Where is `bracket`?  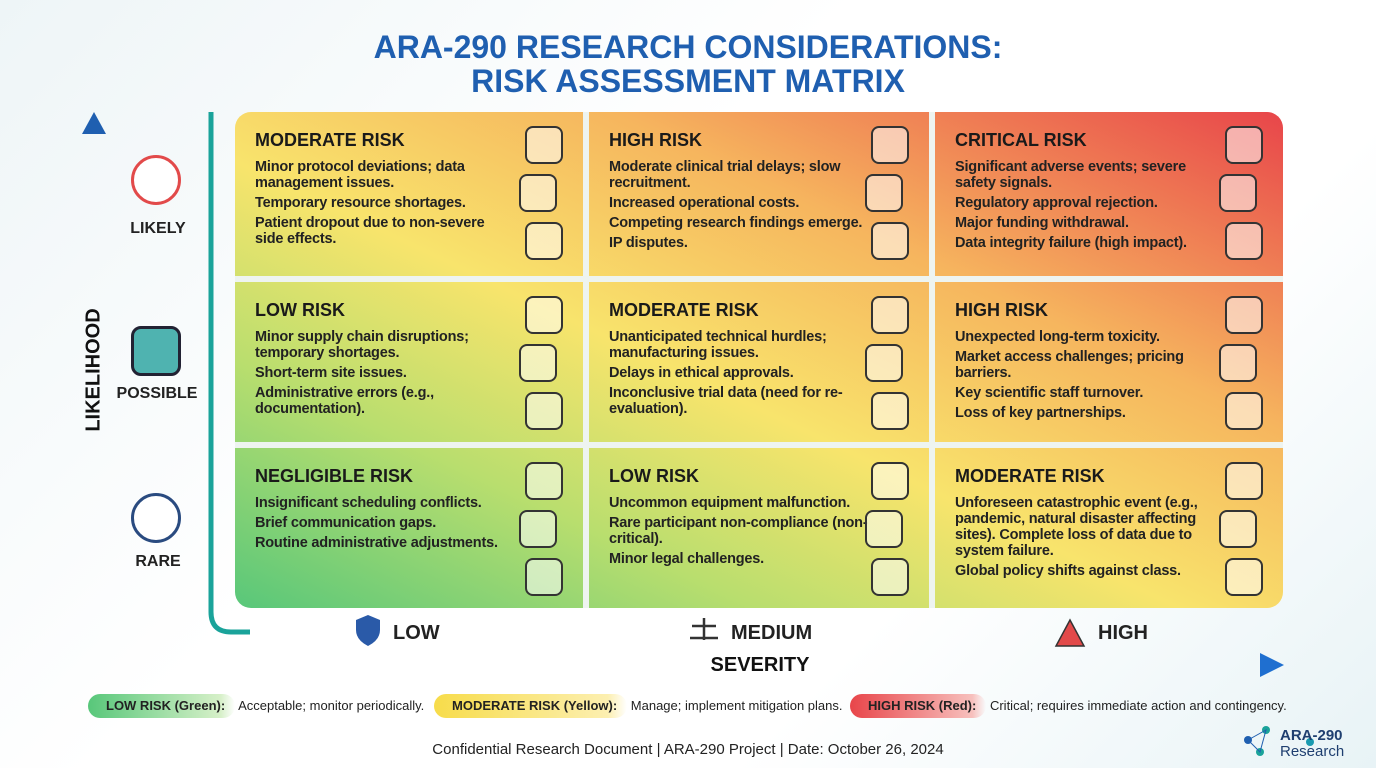 bracket is located at coordinates (229, 373).